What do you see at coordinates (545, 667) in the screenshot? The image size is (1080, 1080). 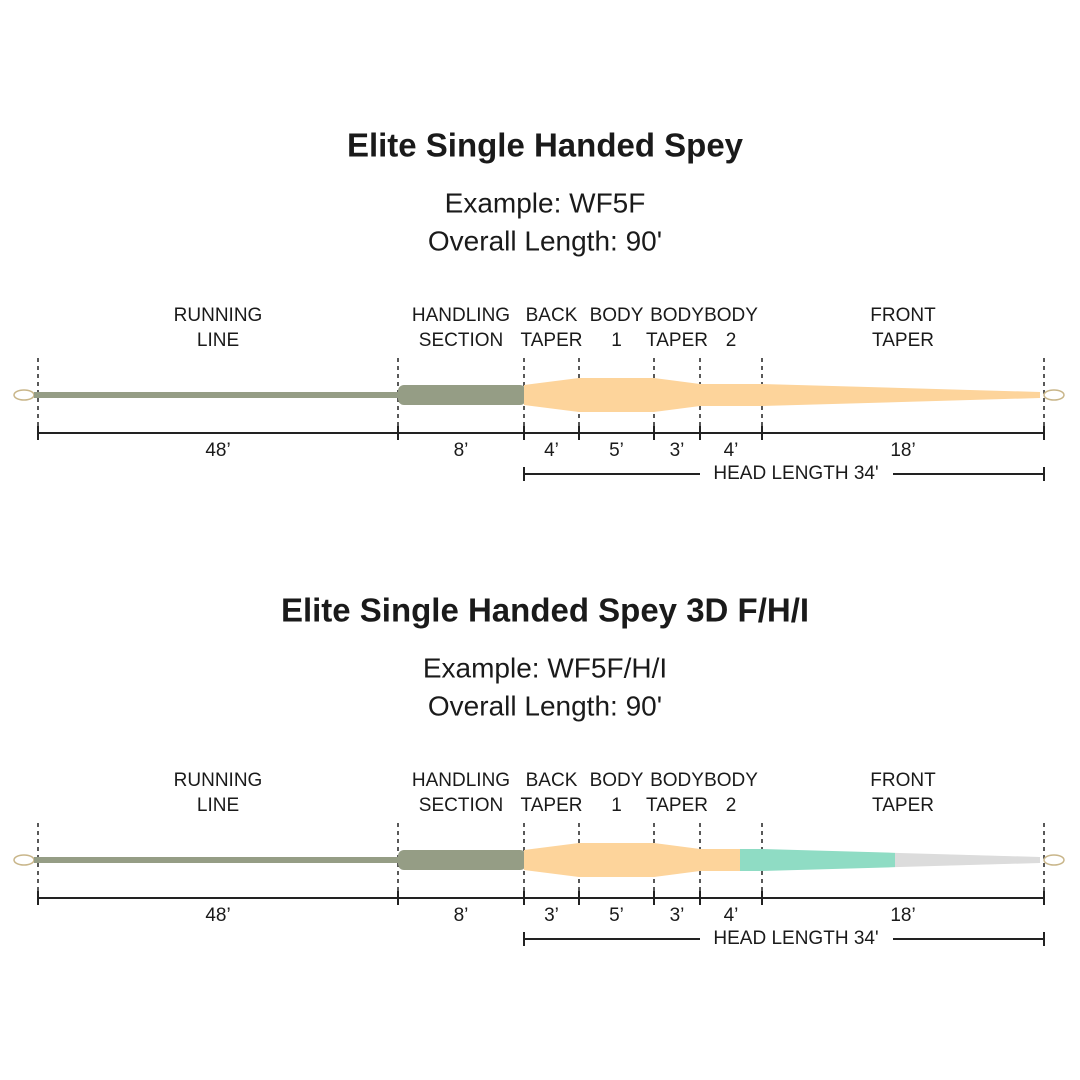 I see `example: Example: WF5F/H/I` at bounding box center [545, 667].